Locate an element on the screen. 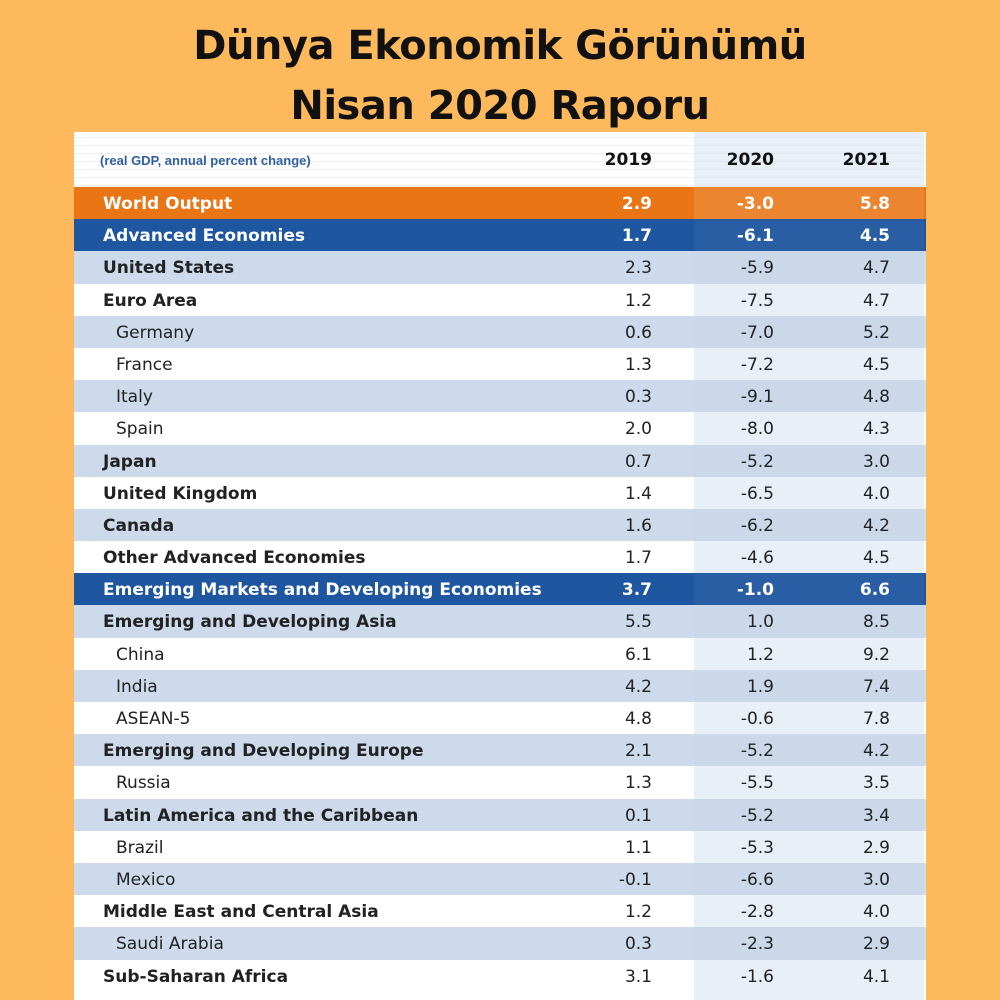 The width and height of the screenshot is (1000, 1000). row-label: Canada is located at coordinates (139, 525).